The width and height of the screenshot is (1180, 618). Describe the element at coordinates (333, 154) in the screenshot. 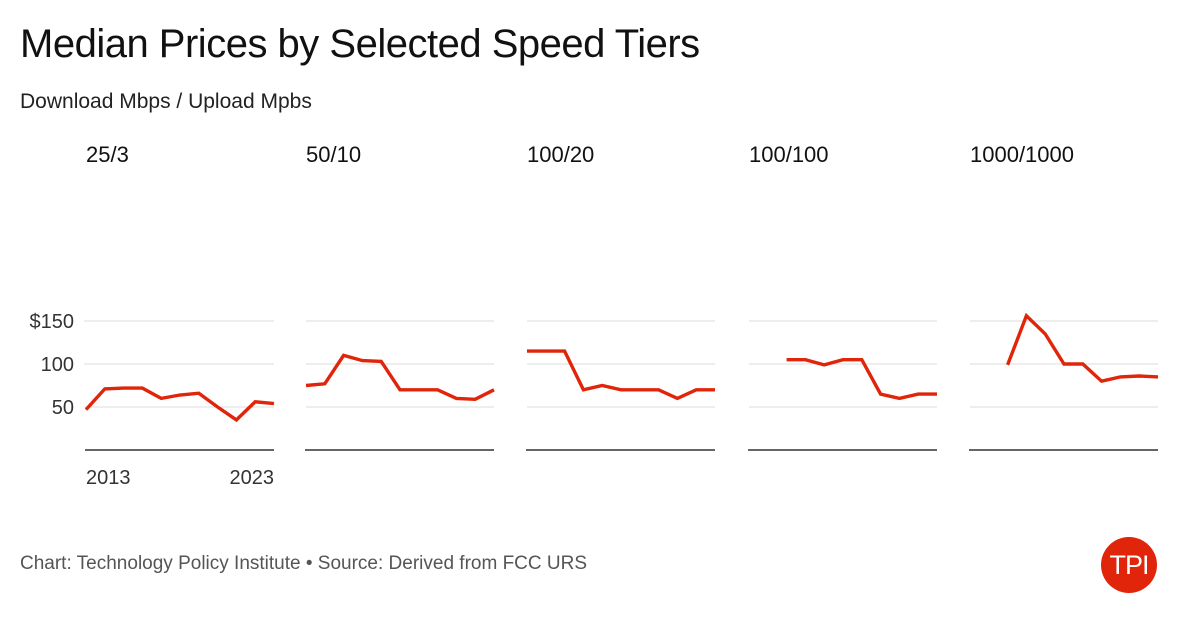

I see `panel-title-2: 50/10` at that location.